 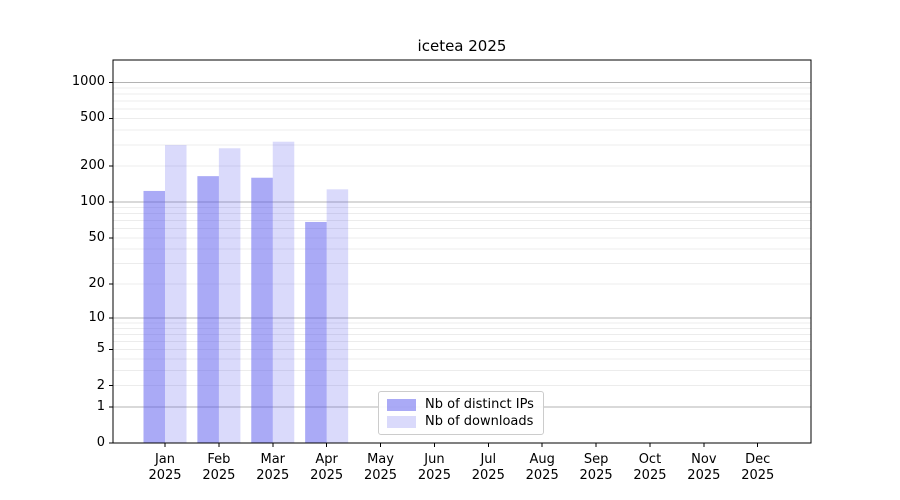 I want to click on bar-downloads-jan, so click(x=176, y=294).